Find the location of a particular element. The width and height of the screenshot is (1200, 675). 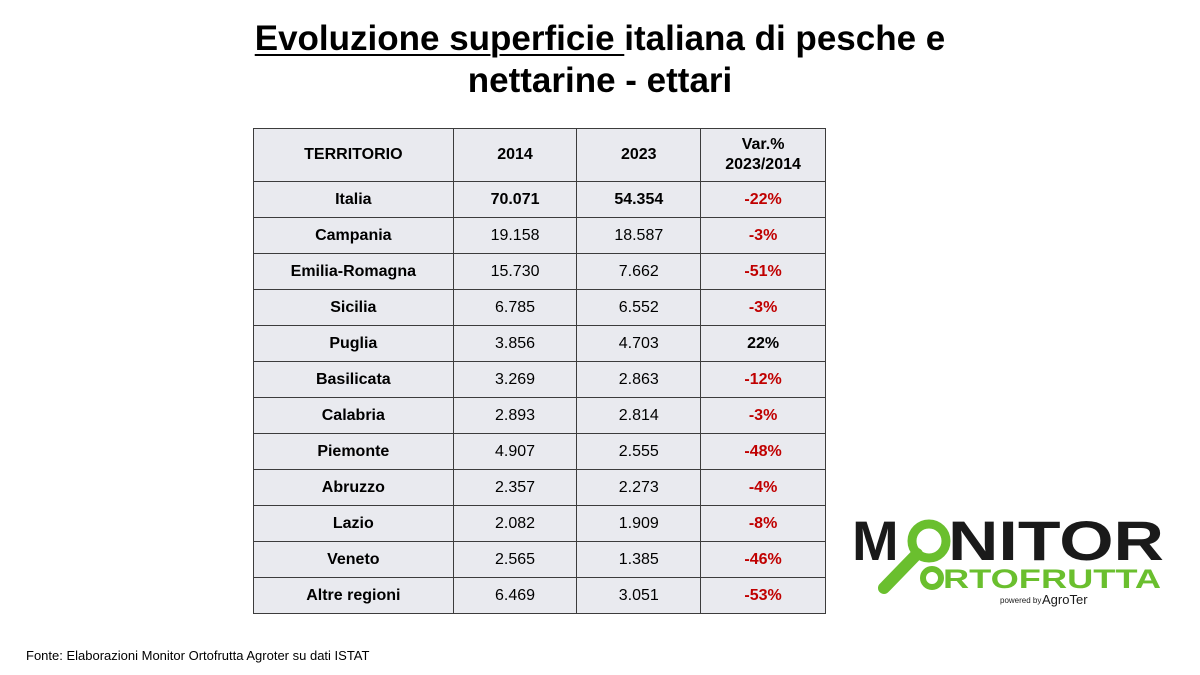

table-row: Piemonte 4.907 2.555 -48% is located at coordinates (539, 451).